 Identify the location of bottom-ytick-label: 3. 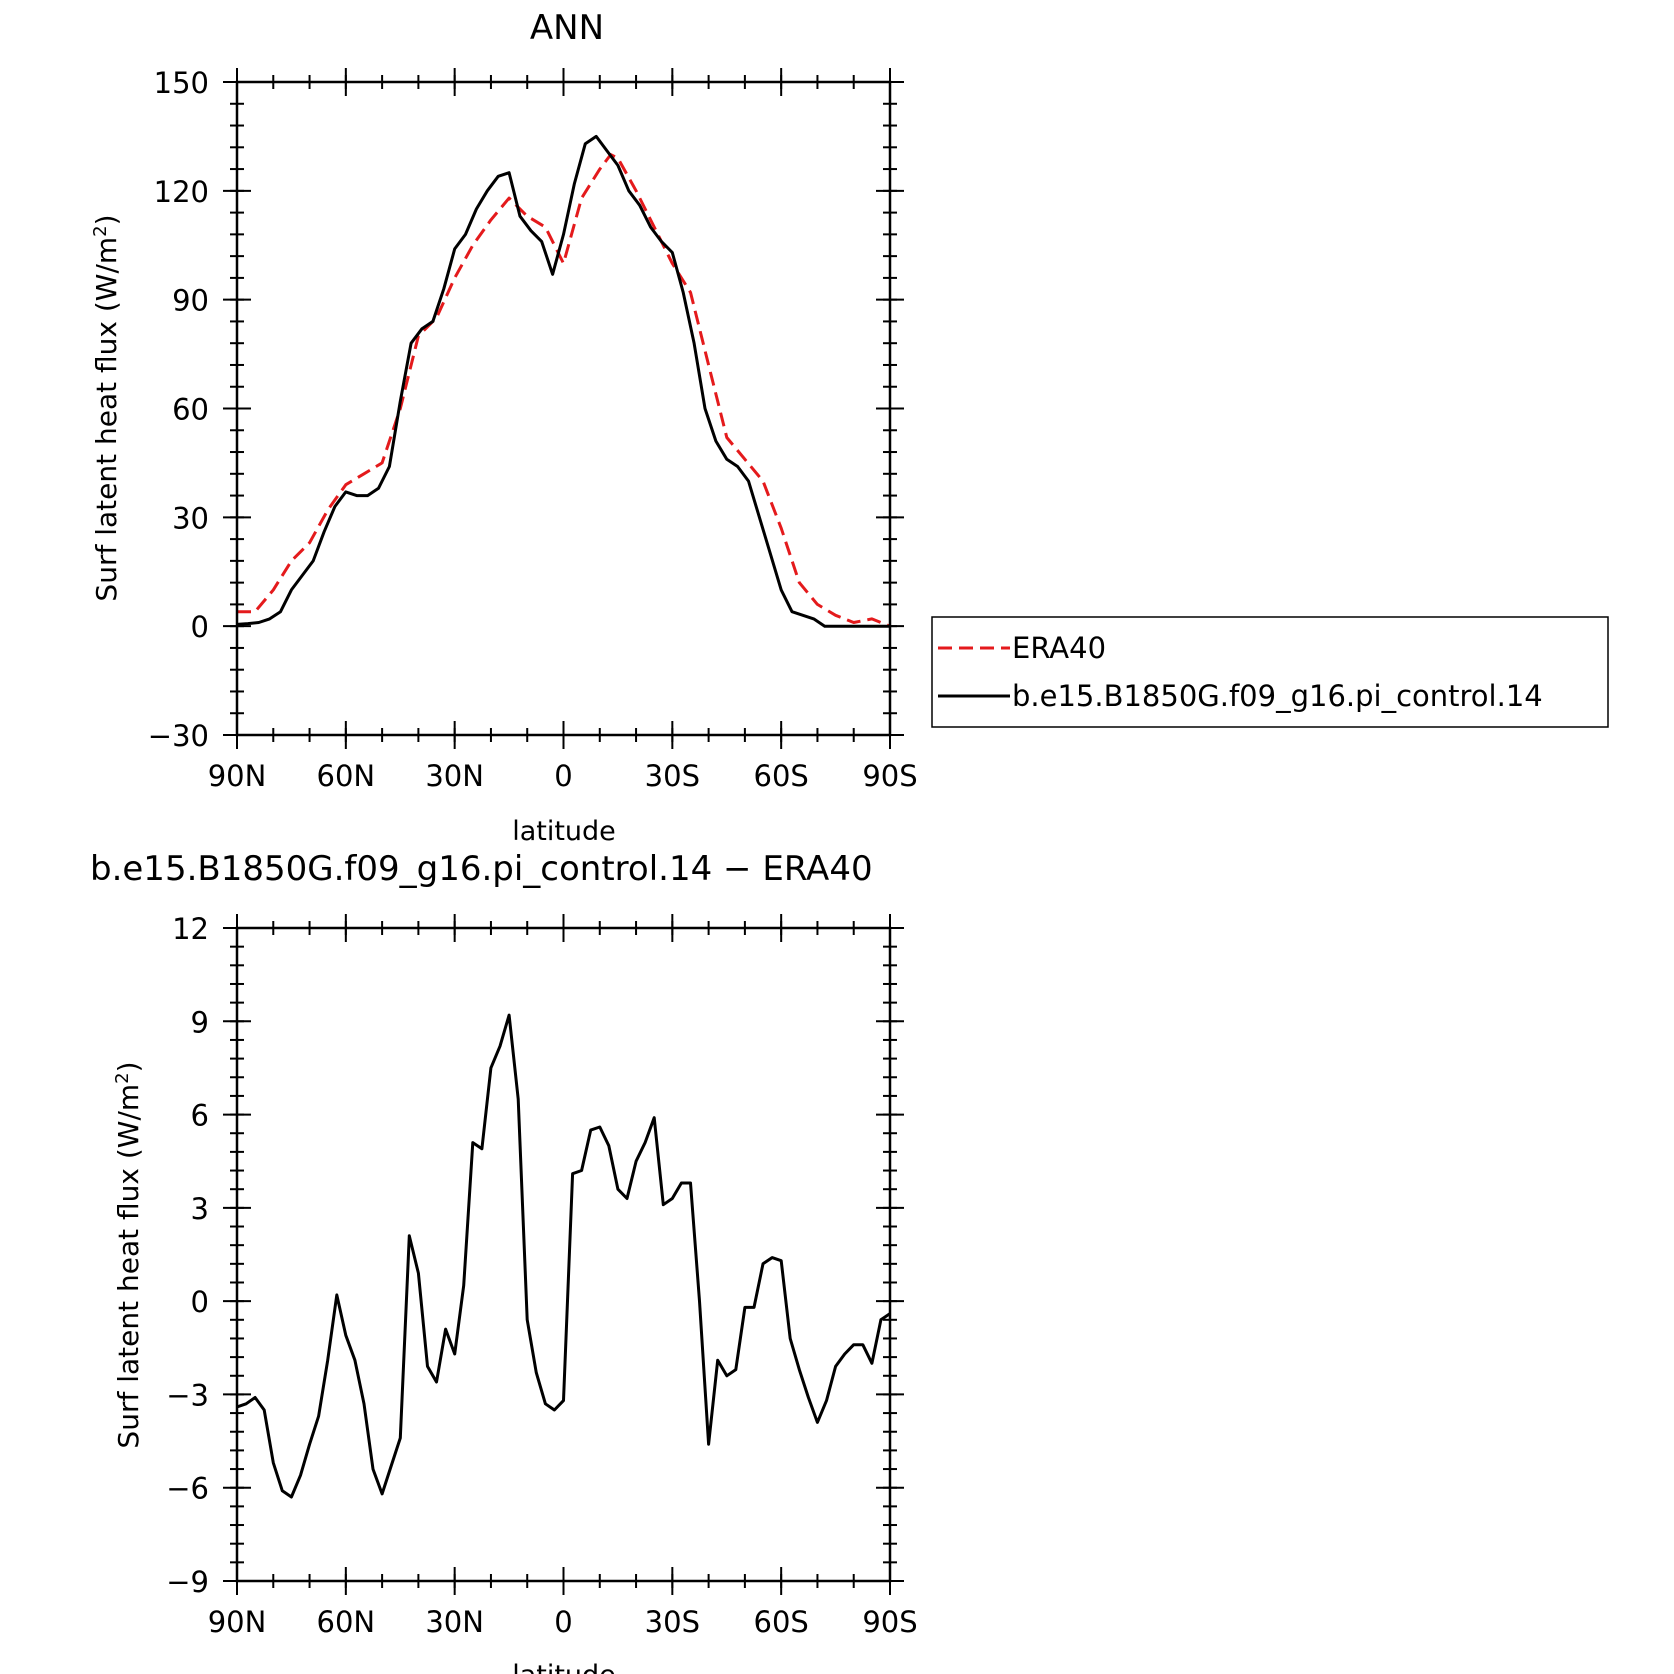
(200, 1209).